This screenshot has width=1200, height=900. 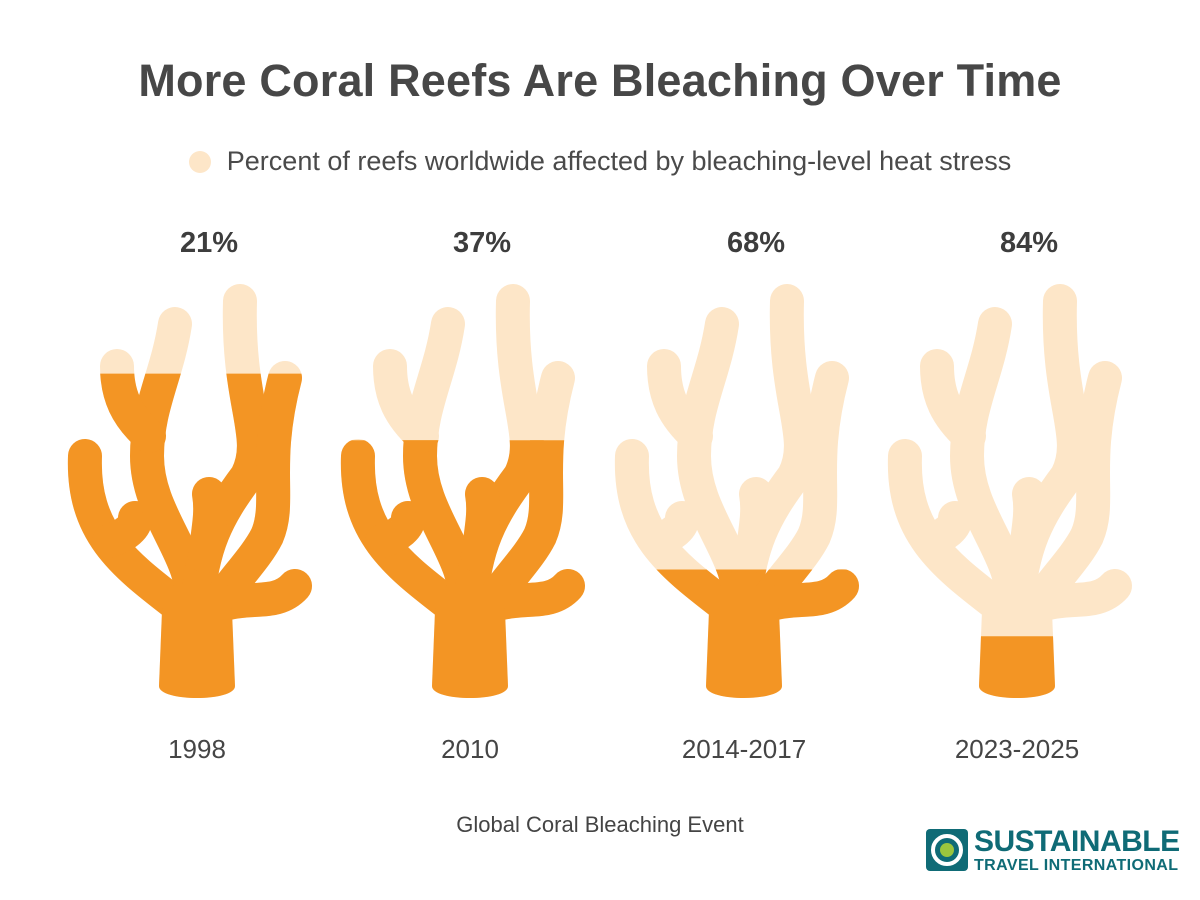 I want to click on coral-healthy-bar-2014-2017, so click(x=757, y=633).